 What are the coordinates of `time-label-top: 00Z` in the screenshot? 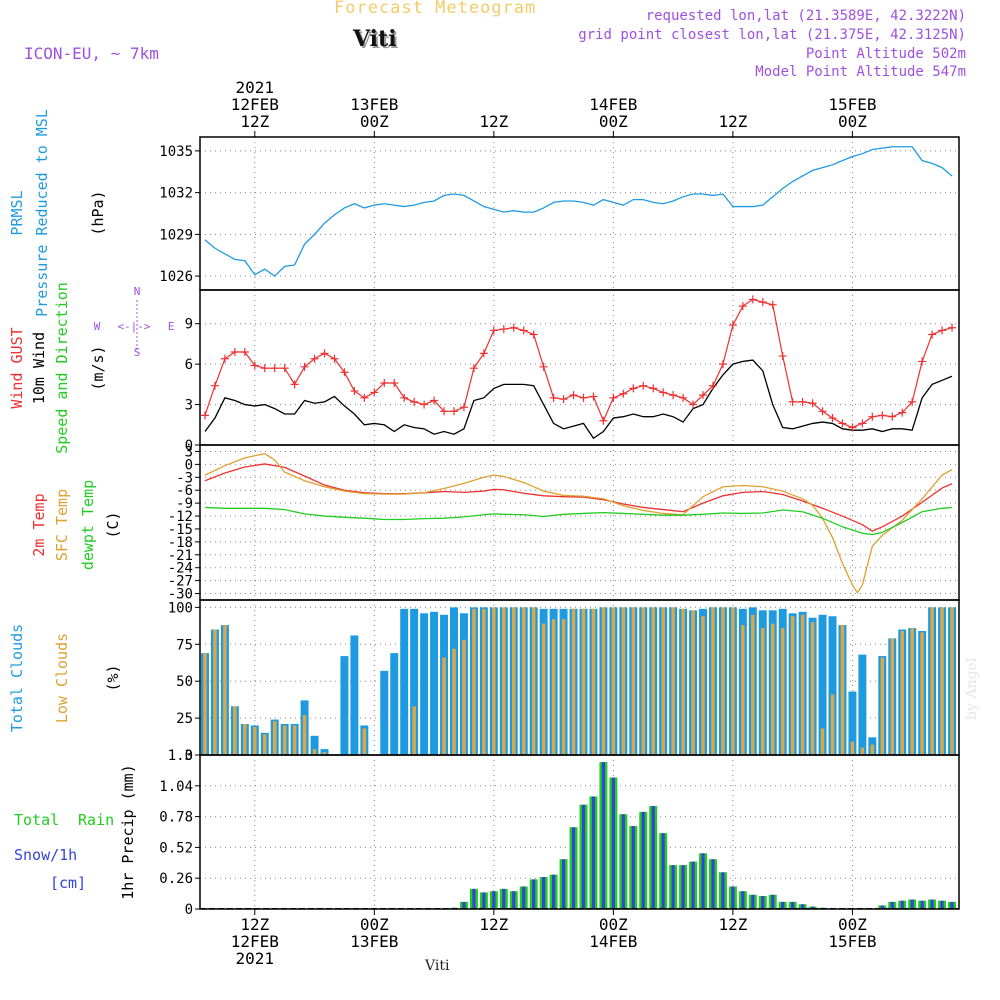 It's located at (852, 121).